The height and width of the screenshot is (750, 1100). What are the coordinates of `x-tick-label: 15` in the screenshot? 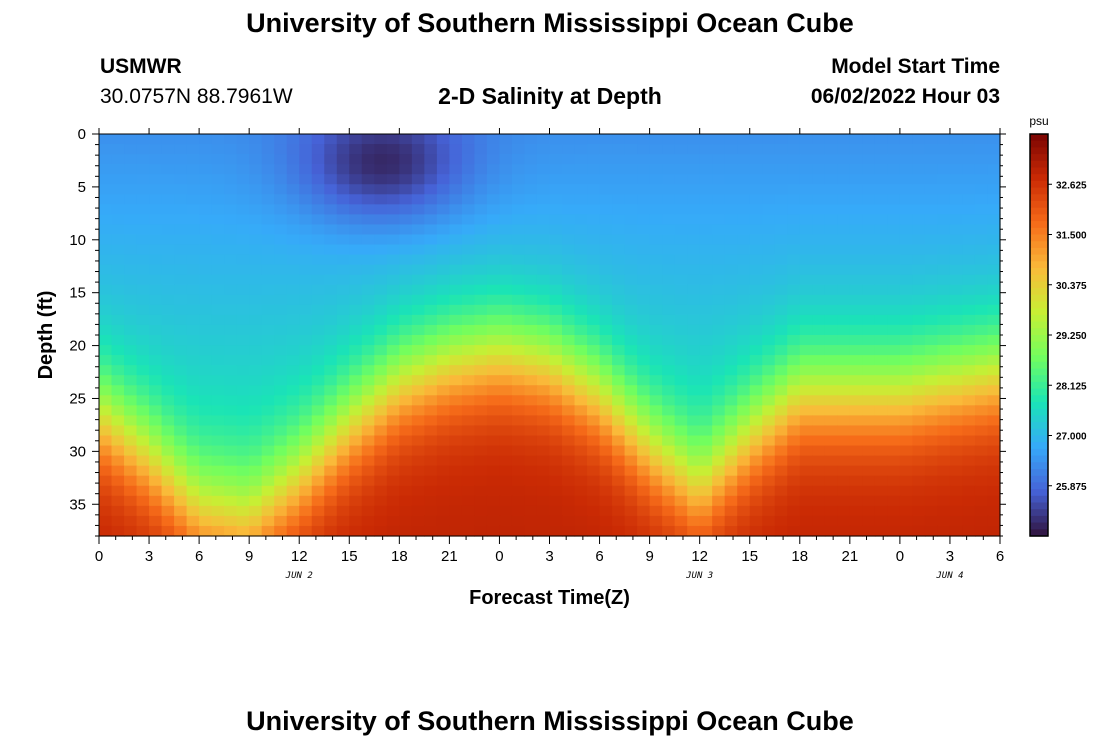 It's located at (349, 556).